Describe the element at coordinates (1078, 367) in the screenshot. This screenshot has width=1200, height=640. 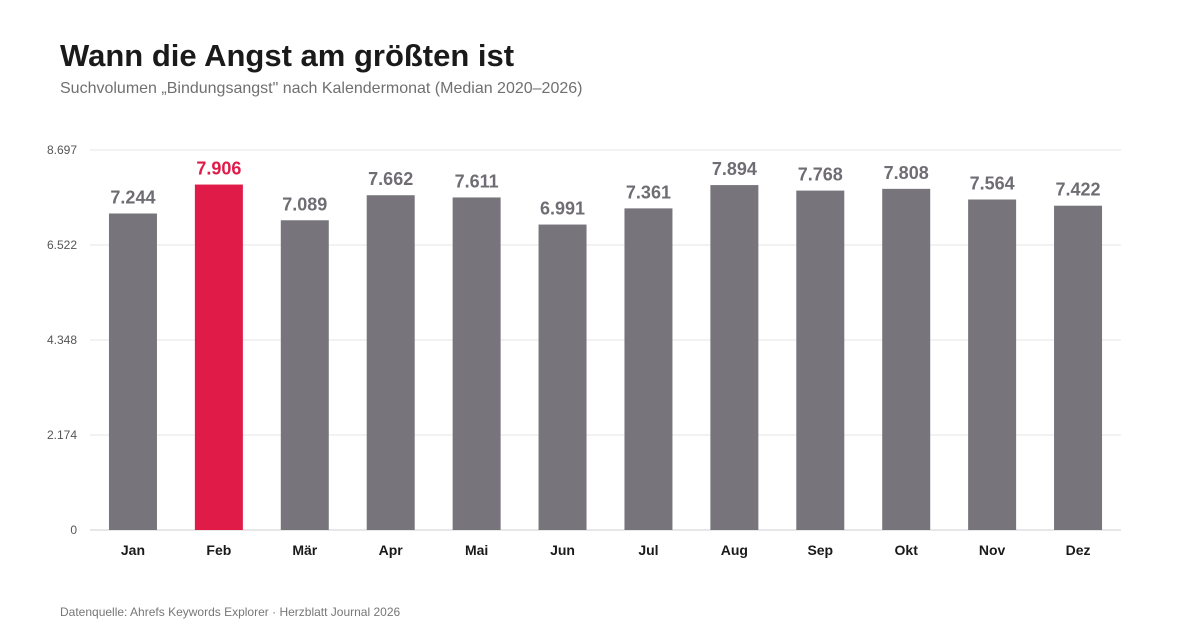
I see `bar-dez` at that location.